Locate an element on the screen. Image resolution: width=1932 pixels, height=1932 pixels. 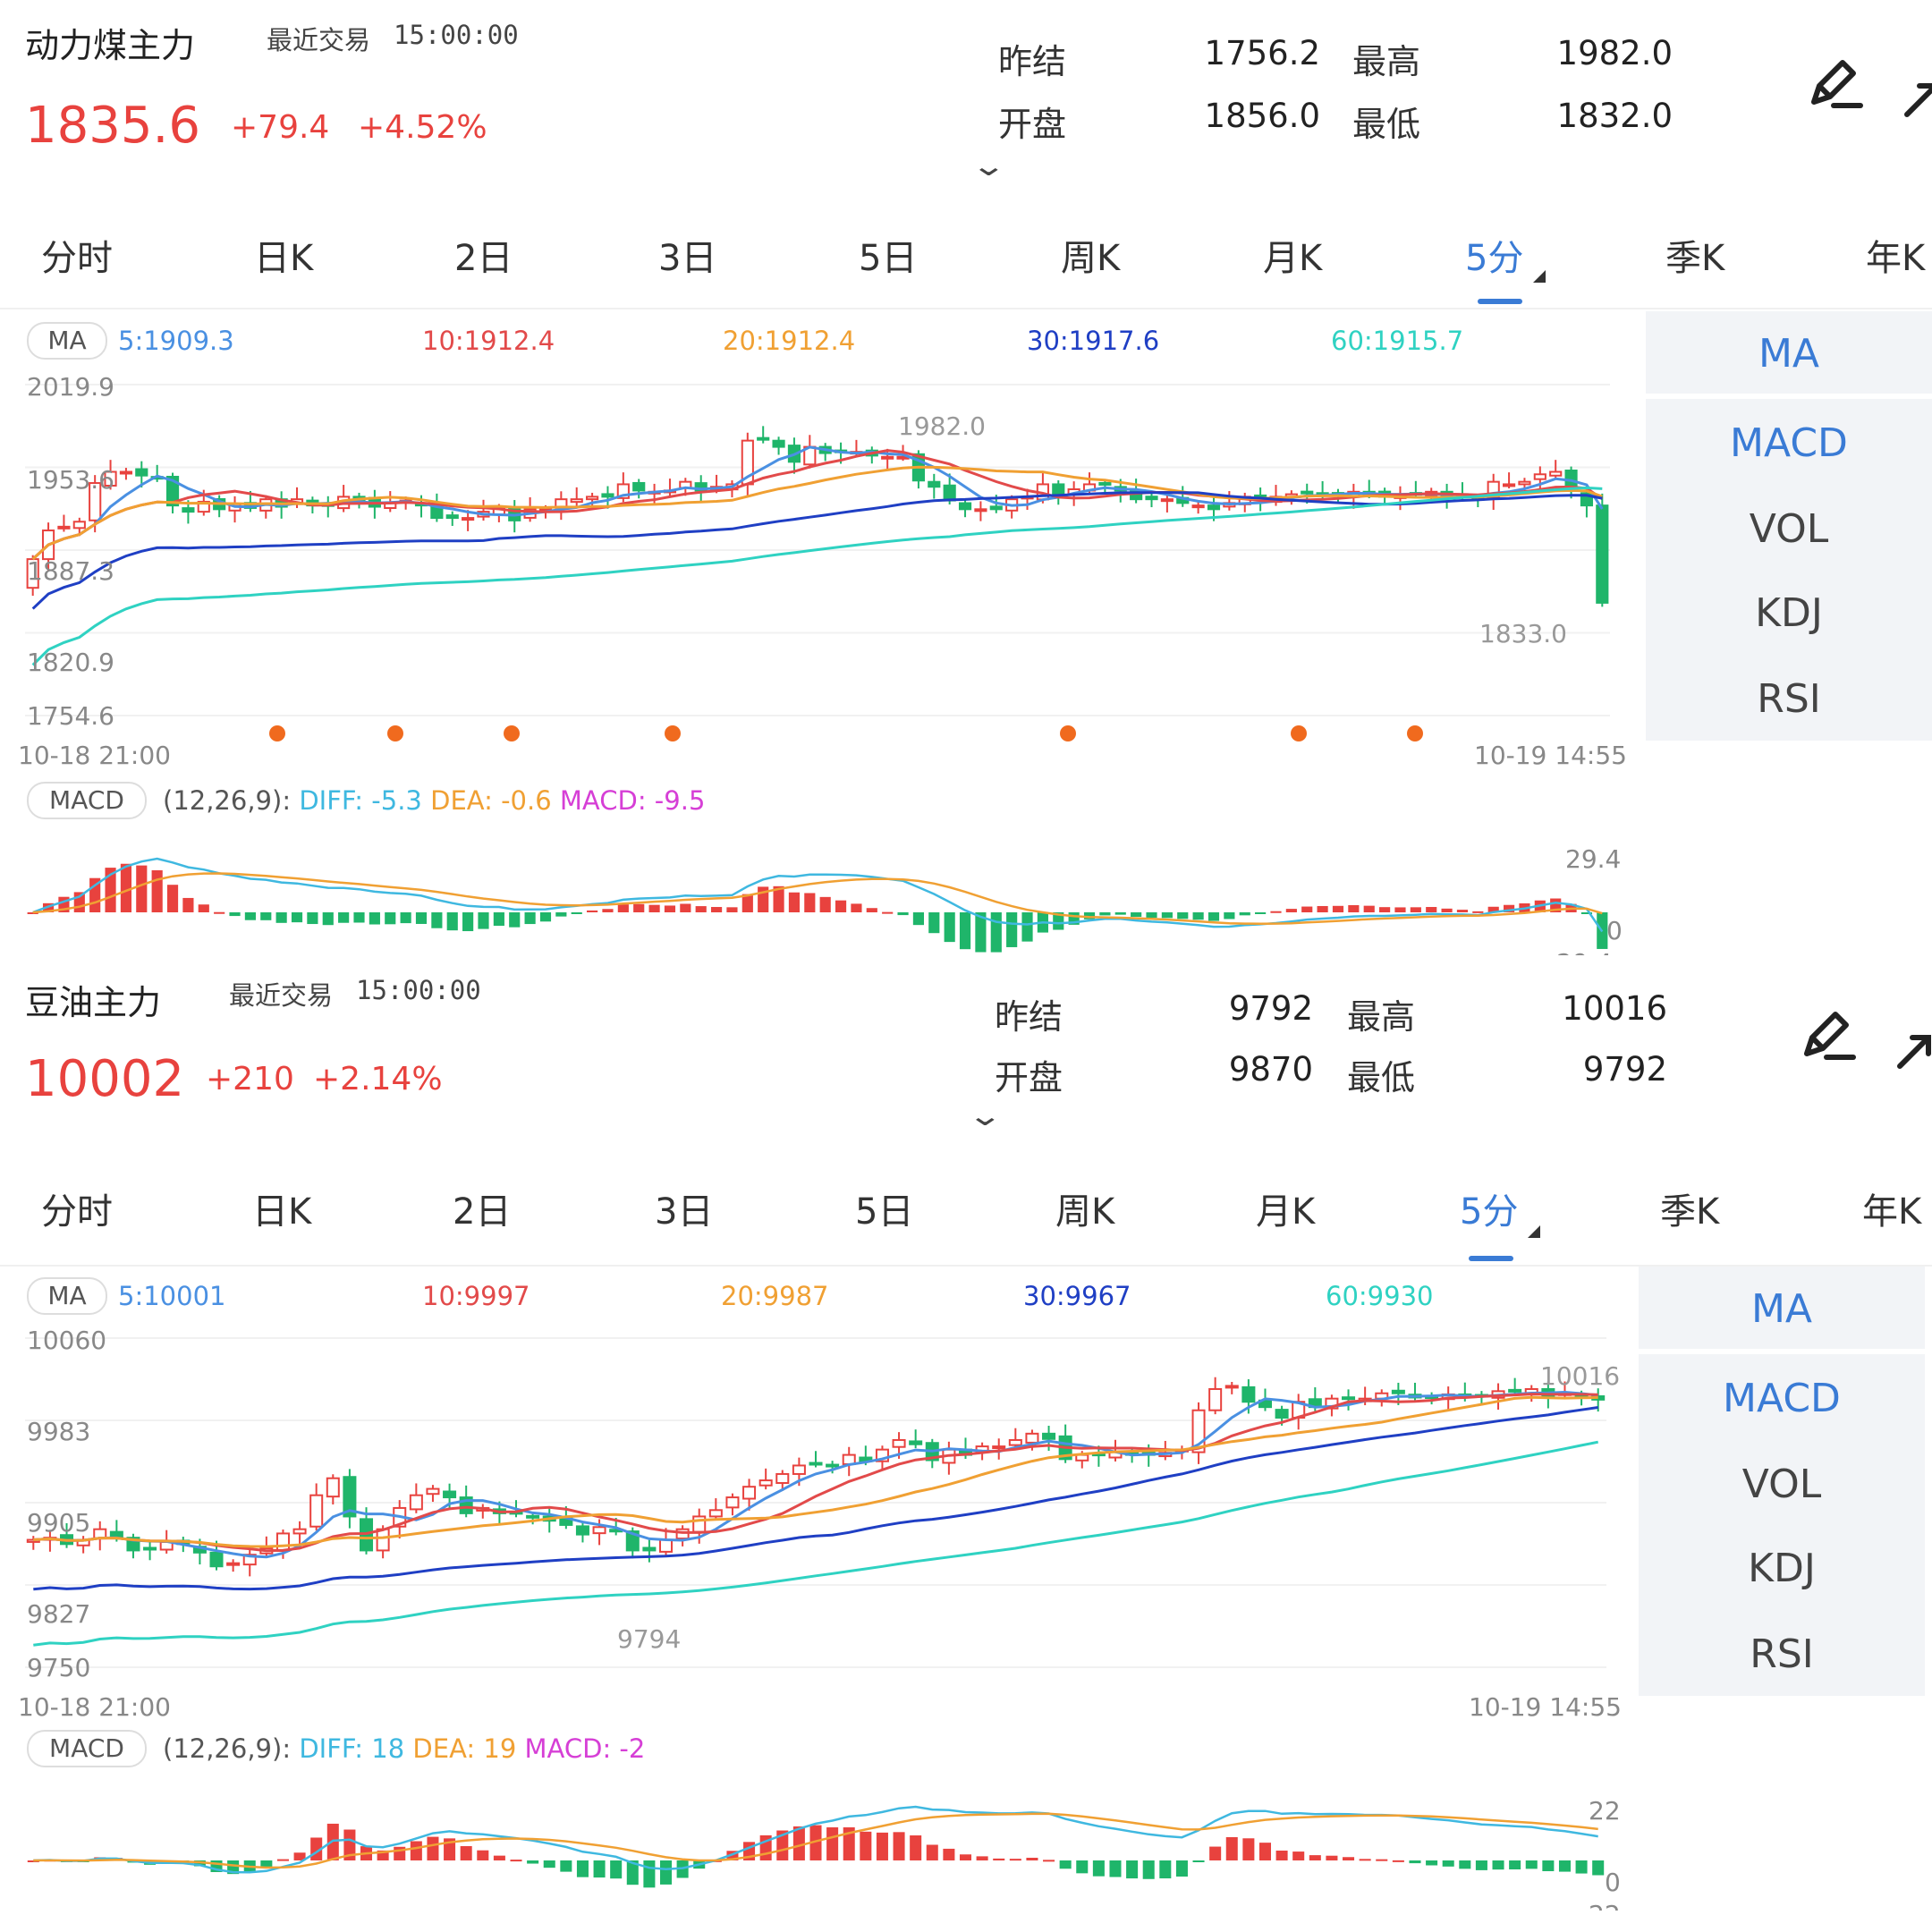
ma-line-ma20 is located at coordinates (817, 513).